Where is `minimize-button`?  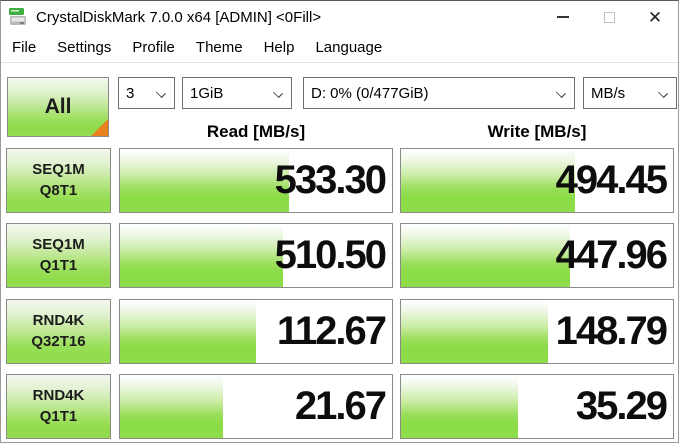 minimize-button is located at coordinates (563, 17).